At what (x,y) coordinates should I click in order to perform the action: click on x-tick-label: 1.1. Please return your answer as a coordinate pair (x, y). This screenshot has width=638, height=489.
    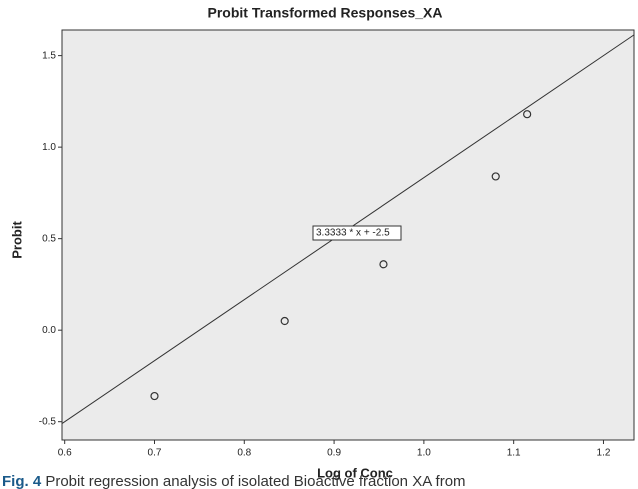
    Looking at the image, I should click on (514, 453).